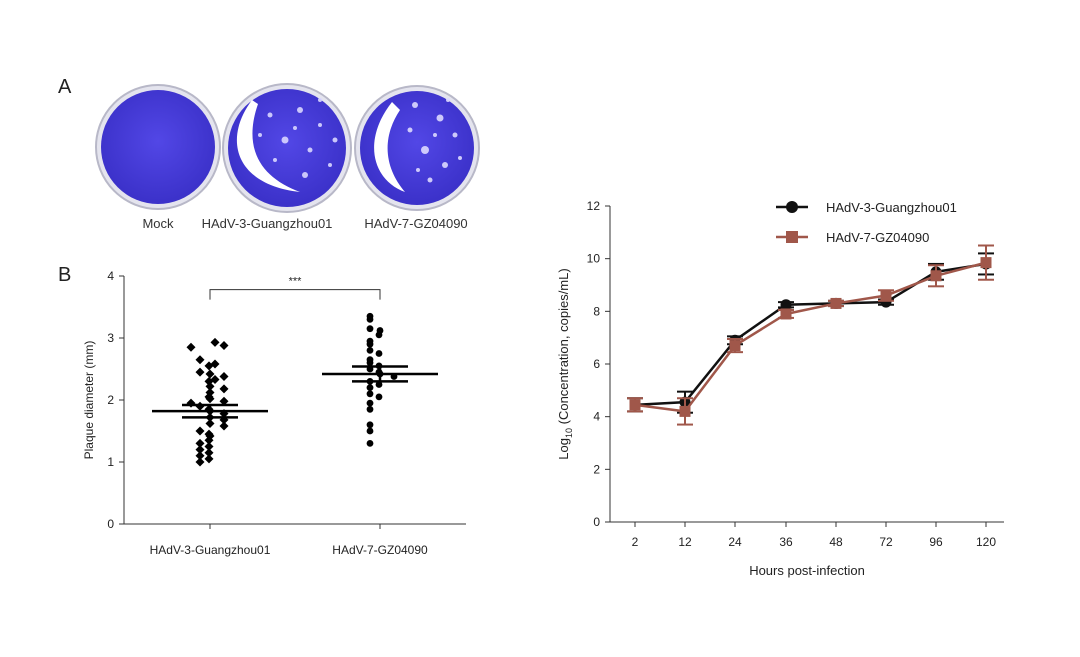 The width and height of the screenshot is (1080, 657). I want to click on y-tick-label: 10, so click(594, 259).